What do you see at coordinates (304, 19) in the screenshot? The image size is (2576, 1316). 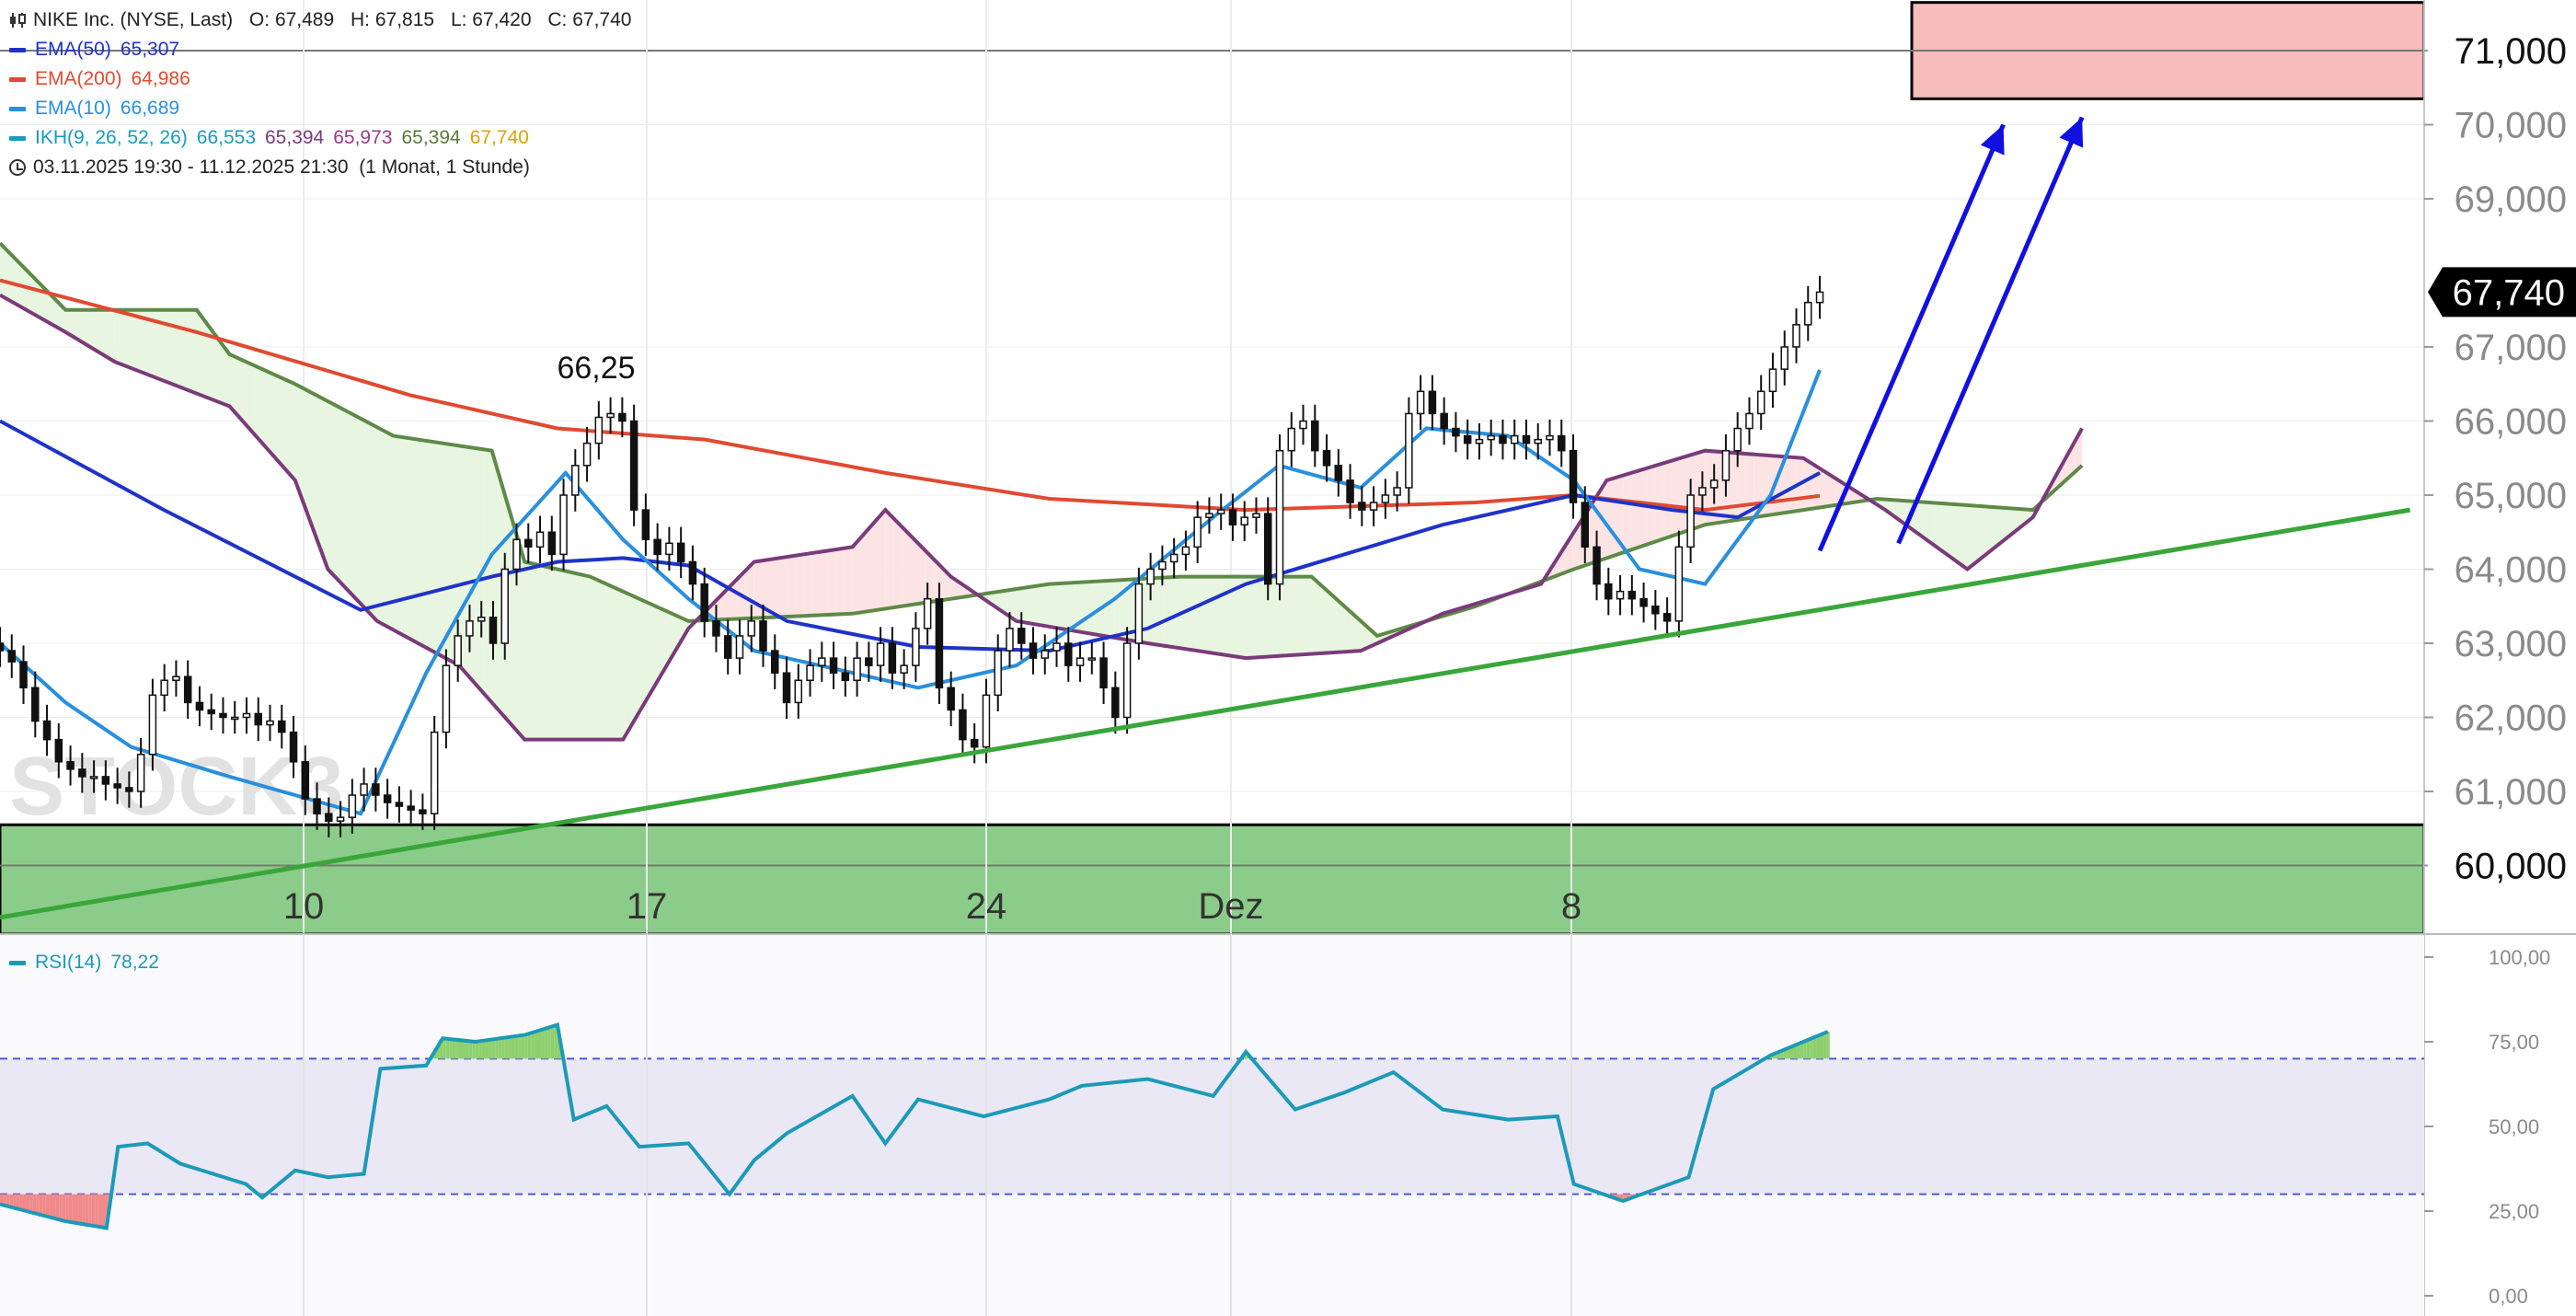 I see `ohlc-open: 67,489` at bounding box center [304, 19].